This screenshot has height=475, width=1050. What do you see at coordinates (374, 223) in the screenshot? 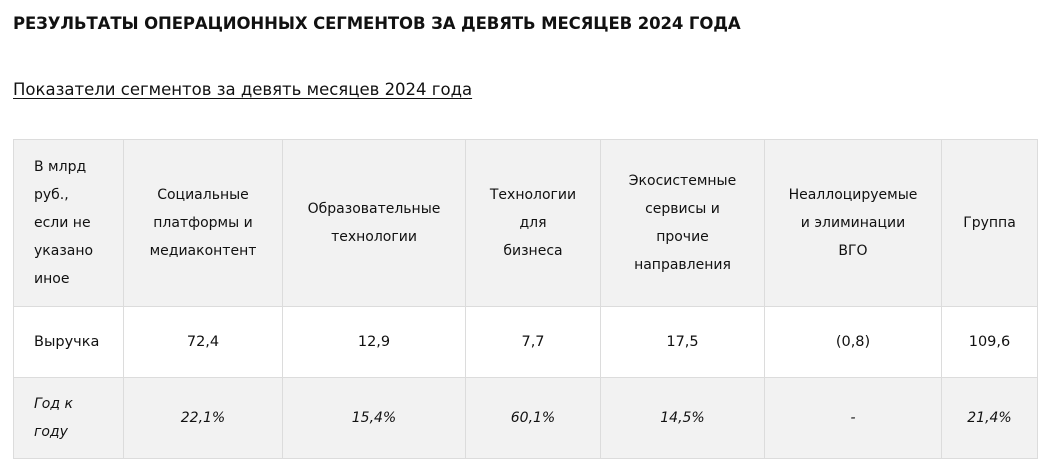
I see `header-edtech: Образовательные технологии` at bounding box center [374, 223].